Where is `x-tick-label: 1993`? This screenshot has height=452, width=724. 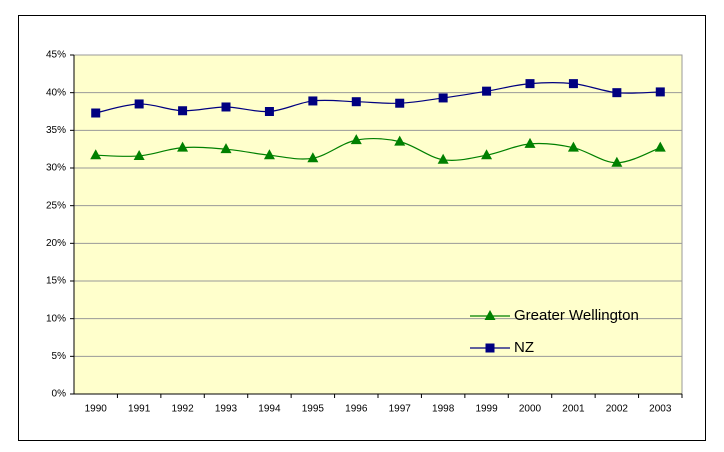
x-tick-label: 1993 is located at coordinates (226, 409).